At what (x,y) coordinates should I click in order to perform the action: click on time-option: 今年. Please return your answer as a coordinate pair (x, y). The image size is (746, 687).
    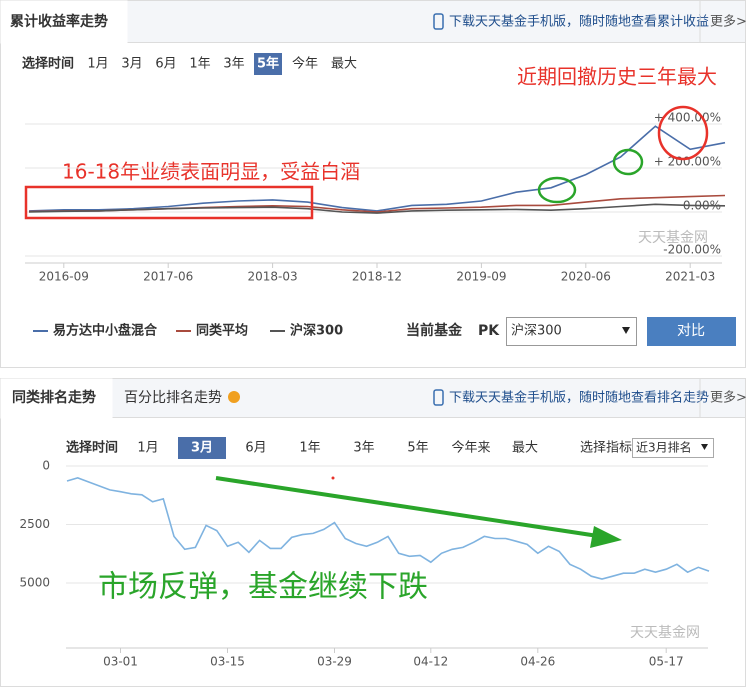
    Looking at the image, I should click on (305, 64).